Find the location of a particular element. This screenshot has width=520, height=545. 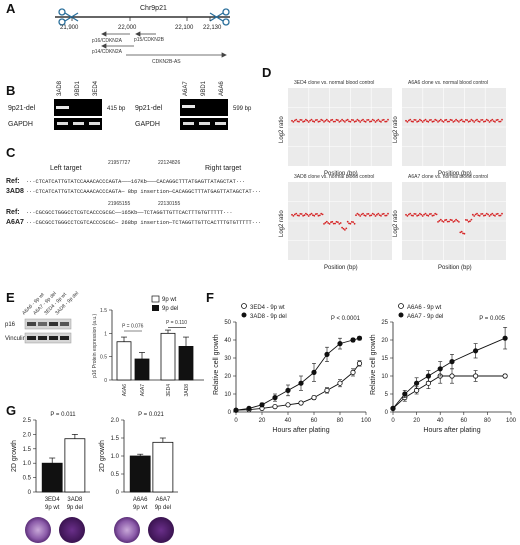

bar is located at coordinates (168, 356).